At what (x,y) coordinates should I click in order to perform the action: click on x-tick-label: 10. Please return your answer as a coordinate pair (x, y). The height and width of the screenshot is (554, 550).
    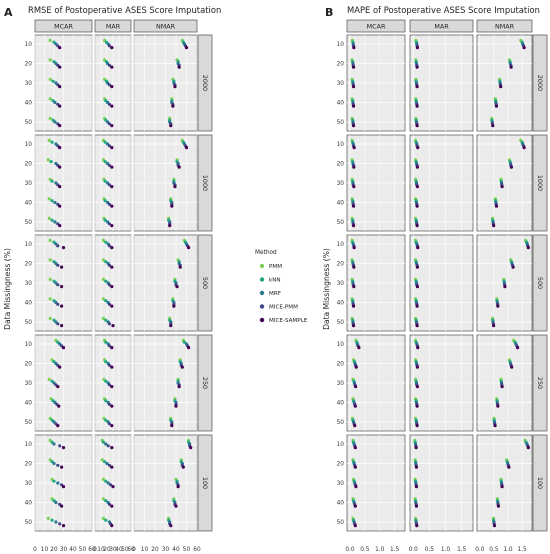
    Looking at the image, I should click on (45, 550).